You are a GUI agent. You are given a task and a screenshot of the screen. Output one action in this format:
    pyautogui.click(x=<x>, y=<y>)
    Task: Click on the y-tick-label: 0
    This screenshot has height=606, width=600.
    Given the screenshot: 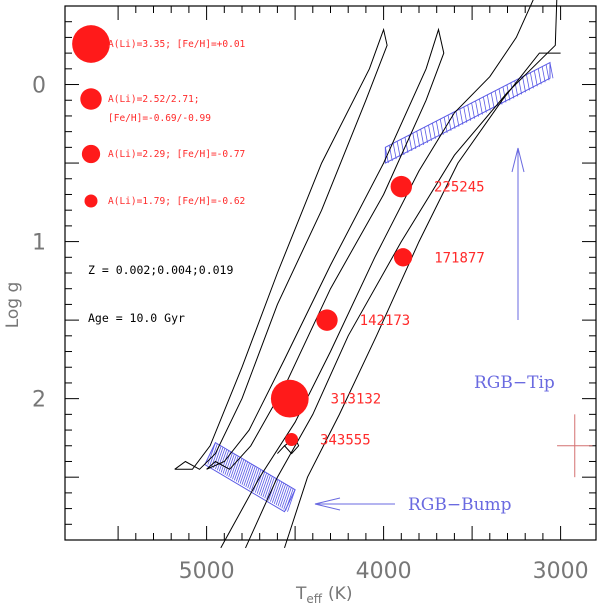 What is the action you would take?
    pyautogui.click(x=39, y=86)
    